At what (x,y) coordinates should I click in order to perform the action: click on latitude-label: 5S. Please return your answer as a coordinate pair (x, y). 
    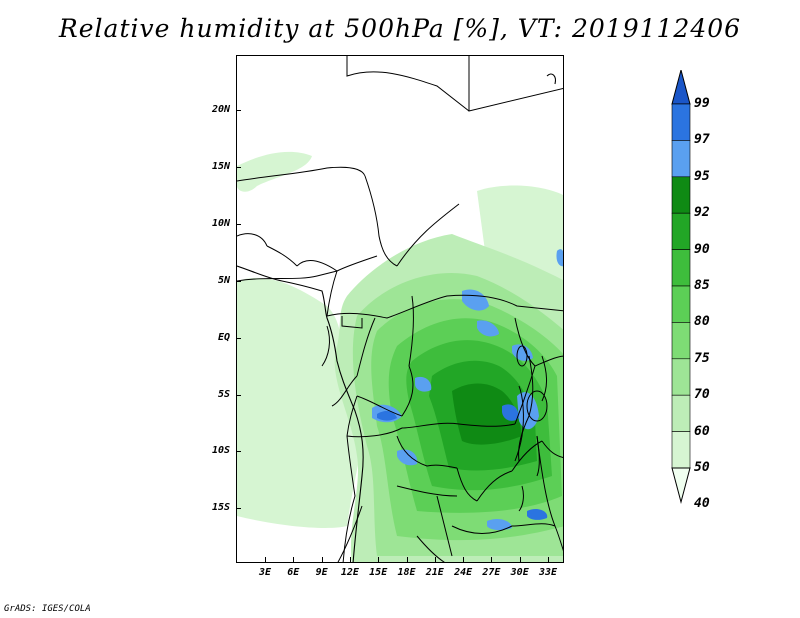
    Looking at the image, I should click on (223, 394).